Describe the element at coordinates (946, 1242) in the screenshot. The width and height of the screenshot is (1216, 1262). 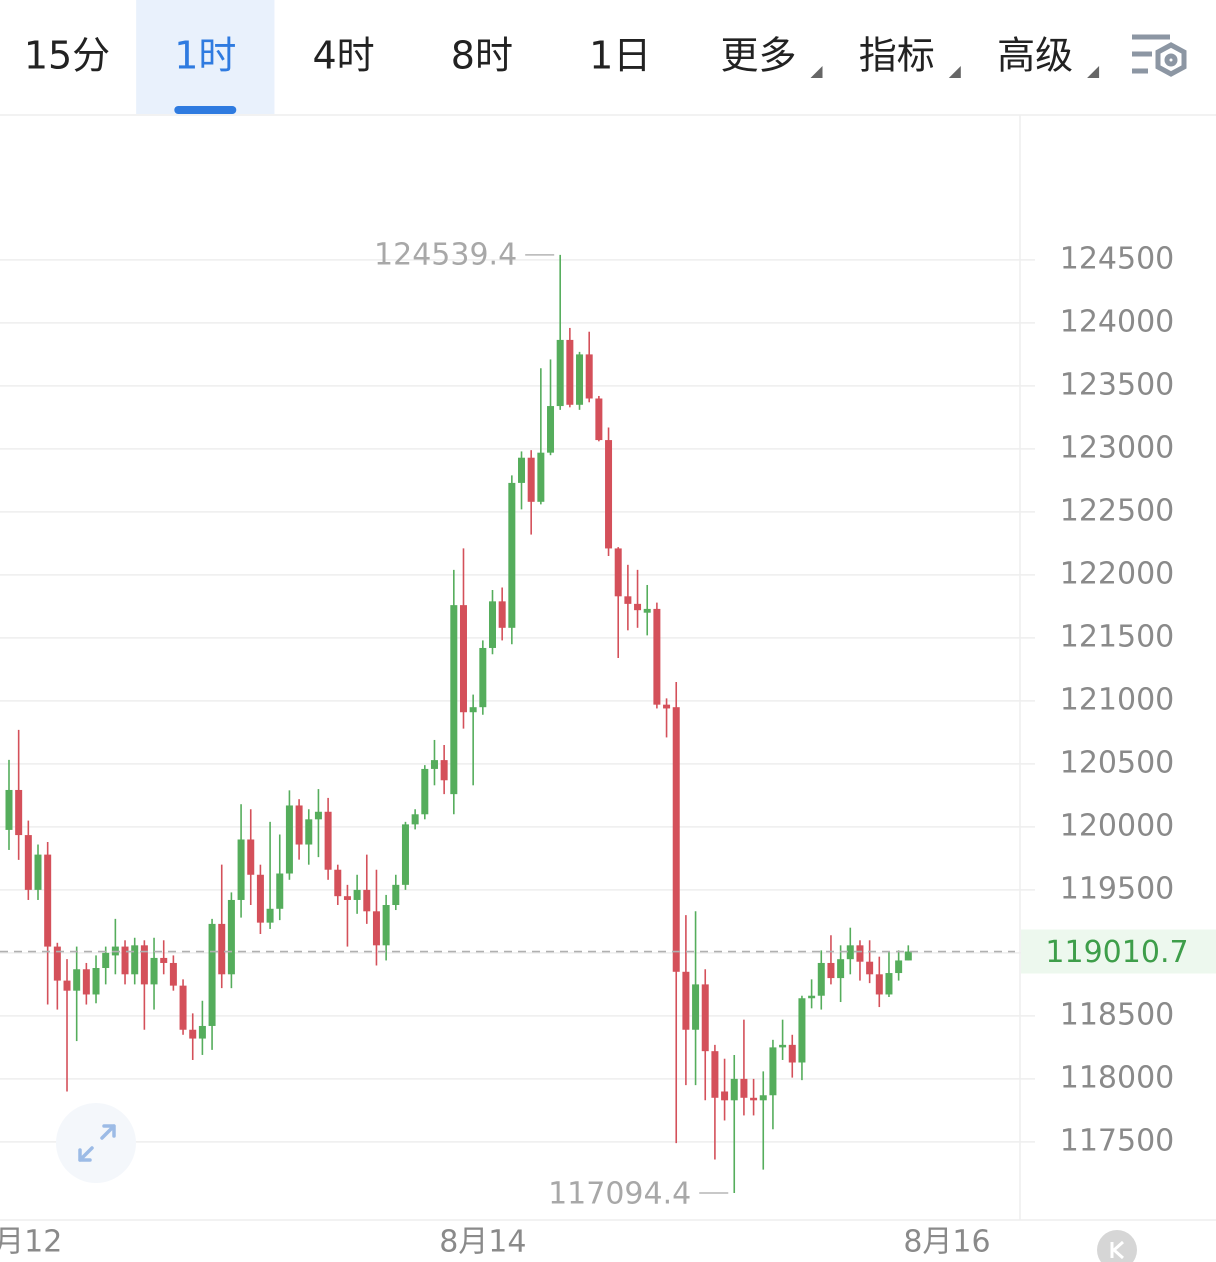
I see `x-tick-label: 8月16` at that location.